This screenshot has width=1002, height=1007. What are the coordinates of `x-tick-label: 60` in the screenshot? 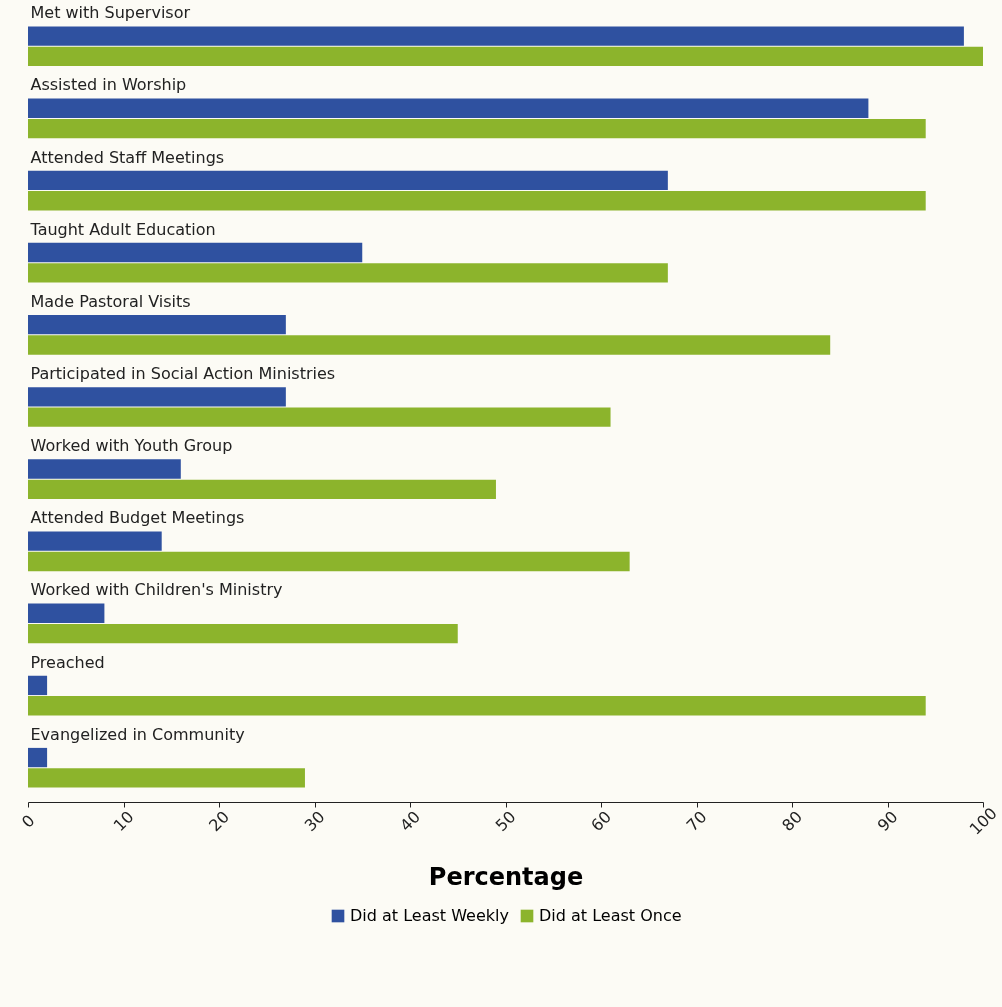 It's located at (601, 821).